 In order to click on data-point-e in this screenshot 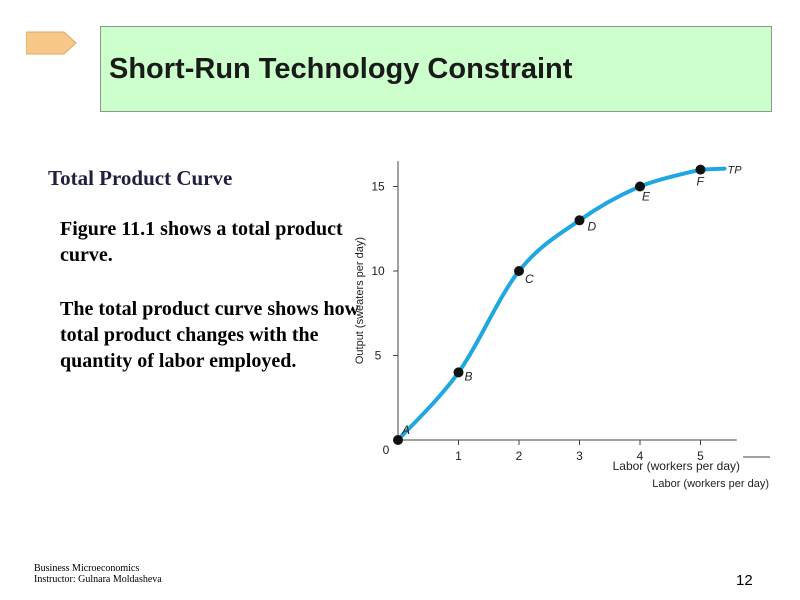, I will do `click(640, 186)`.